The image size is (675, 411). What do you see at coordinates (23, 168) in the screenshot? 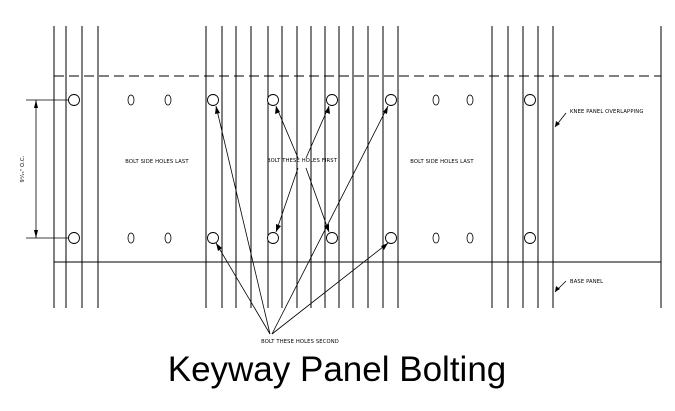
I see `dimension-label: 9¹⁄₁₆" O.C.` at bounding box center [23, 168].